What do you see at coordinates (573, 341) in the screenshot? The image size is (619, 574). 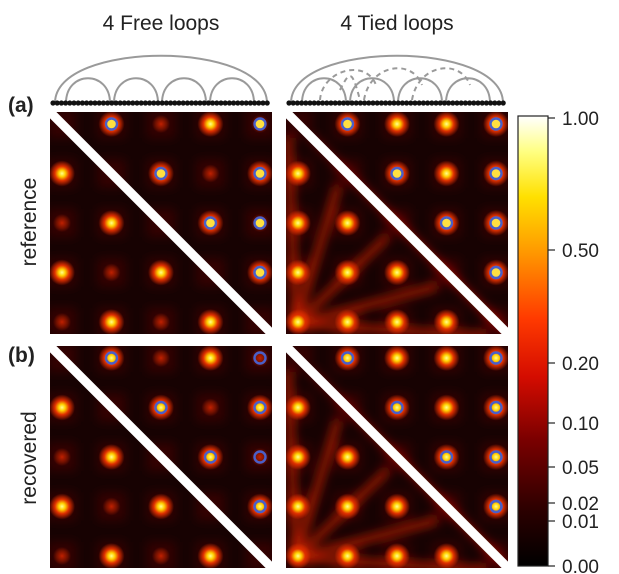 I see `colorbar-ticks: 1.00 0.50 0.20 0.10 0.05 0.020.01 0.00` at bounding box center [573, 341].